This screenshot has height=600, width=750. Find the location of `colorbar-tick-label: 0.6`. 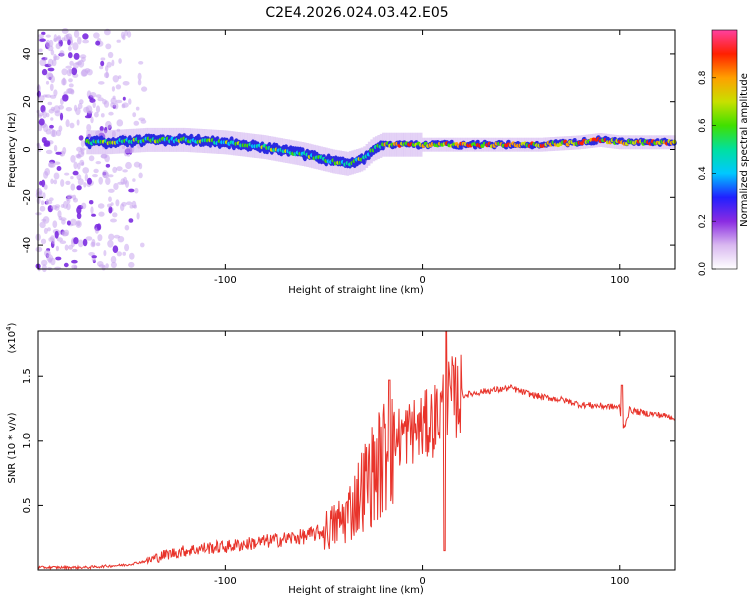

colorbar-tick-label: 0.6 is located at coordinates (703, 125).